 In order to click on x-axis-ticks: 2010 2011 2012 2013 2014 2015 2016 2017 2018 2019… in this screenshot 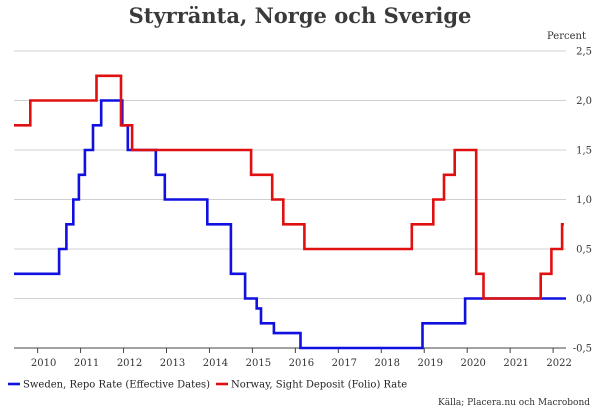, I will do `click(301, 358)`.